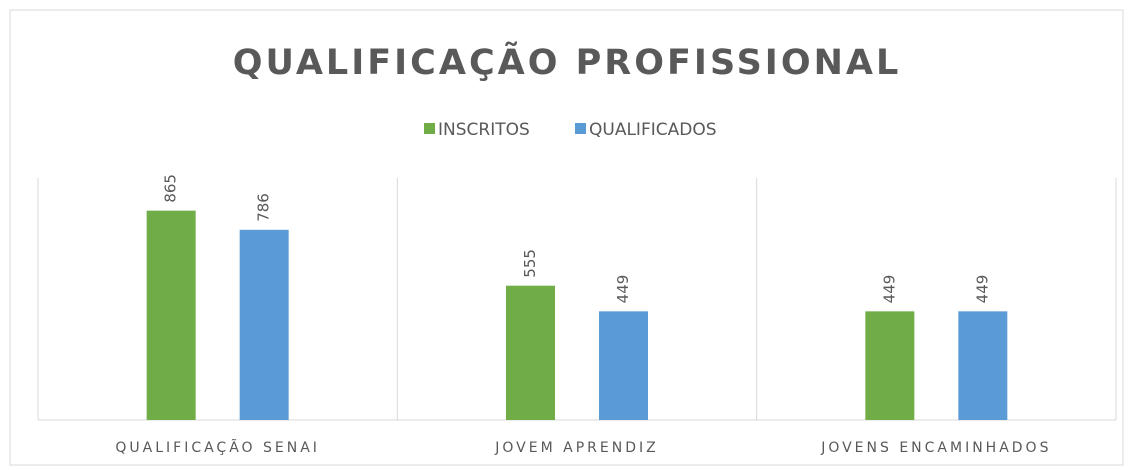 The image size is (1134, 470). What do you see at coordinates (264, 207) in the screenshot?
I see `data-label: 786` at bounding box center [264, 207].